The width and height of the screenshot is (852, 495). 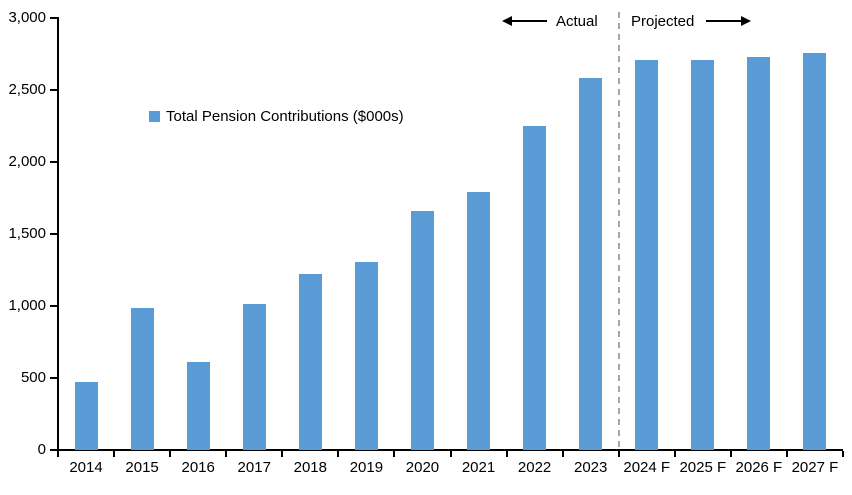 What do you see at coordinates (27, 161) in the screenshot?
I see `y-tick-label: 2,000` at bounding box center [27, 161].